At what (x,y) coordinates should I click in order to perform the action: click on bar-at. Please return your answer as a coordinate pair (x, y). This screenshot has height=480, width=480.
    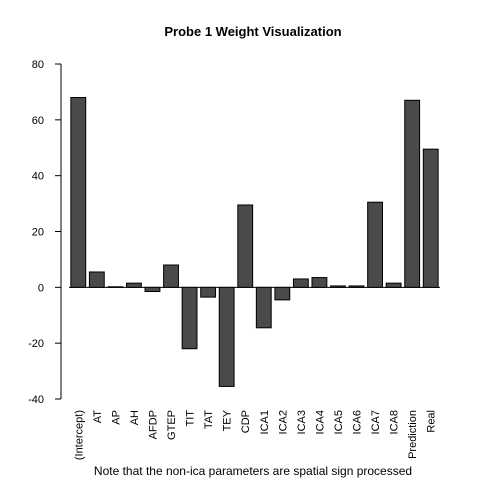
    Looking at the image, I should click on (96, 279).